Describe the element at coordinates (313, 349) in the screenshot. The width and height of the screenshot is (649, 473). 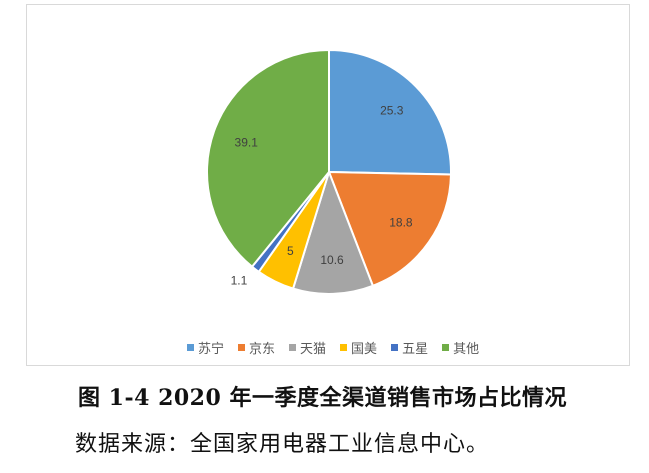
I see `legend-label-2: 天猫` at that location.